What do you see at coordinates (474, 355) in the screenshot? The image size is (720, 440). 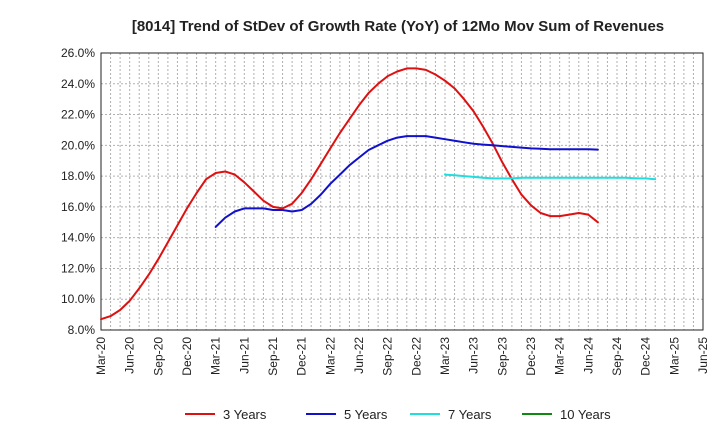 I see `x-tick-label: Jun-23` at bounding box center [474, 355].